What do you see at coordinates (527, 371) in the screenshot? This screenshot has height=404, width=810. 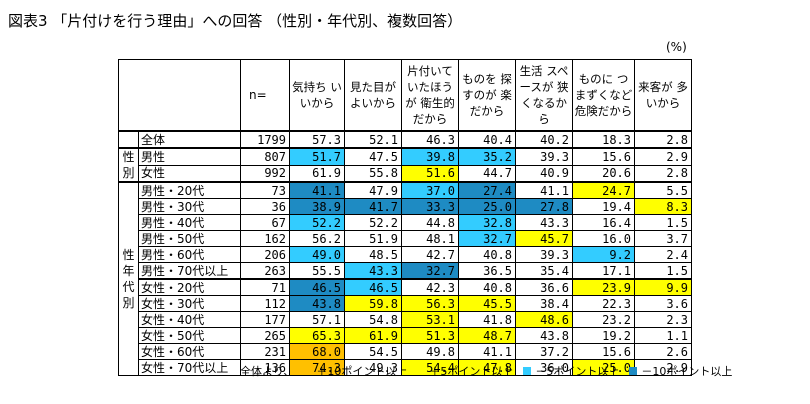 I see `legend-swatch-lightblue` at bounding box center [527, 371].